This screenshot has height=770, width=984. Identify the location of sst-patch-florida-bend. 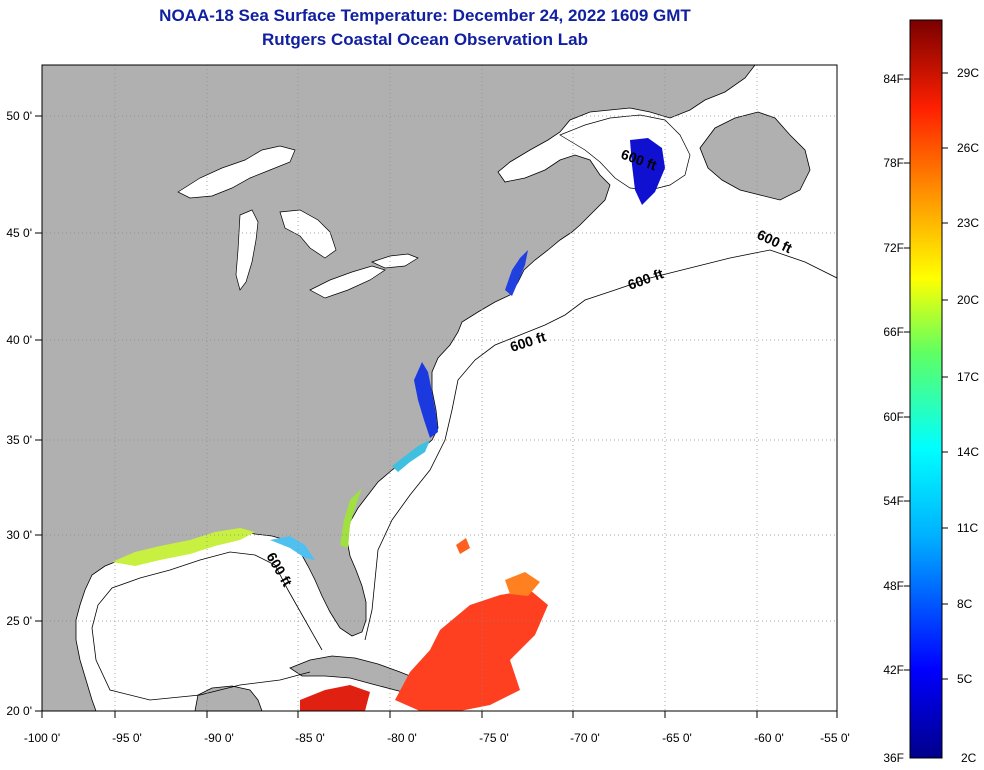
(292, 548).